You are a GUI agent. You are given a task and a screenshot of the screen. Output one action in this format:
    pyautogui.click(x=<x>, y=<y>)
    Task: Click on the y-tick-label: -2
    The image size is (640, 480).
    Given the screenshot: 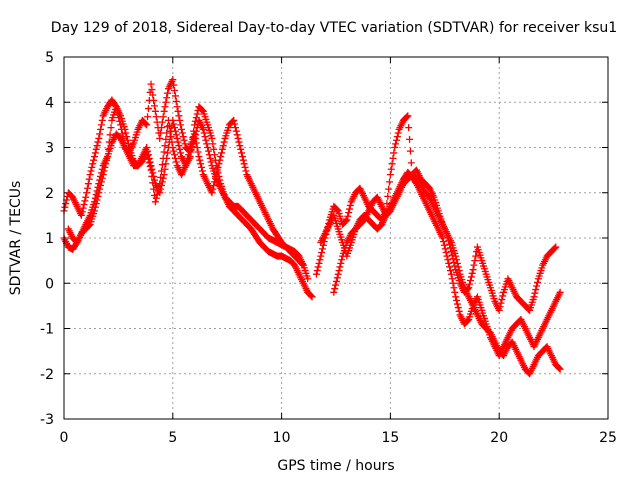 What is the action you would take?
    pyautogui.click(x=47, y=375)
    